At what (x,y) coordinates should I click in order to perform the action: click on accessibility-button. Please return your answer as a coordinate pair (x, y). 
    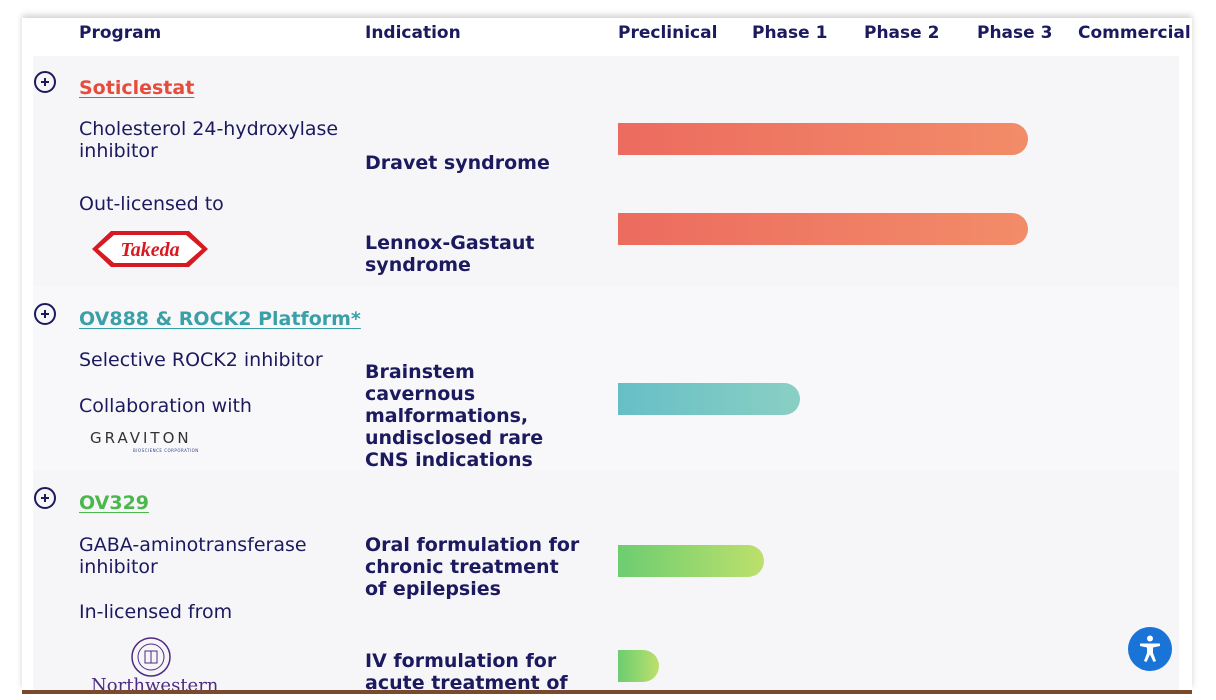
    Looking at the image, I should click on (1150, 649).